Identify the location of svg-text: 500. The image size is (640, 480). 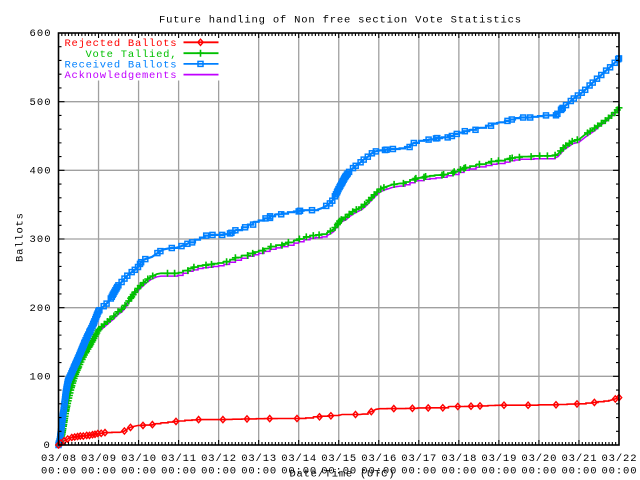
(40, 103).